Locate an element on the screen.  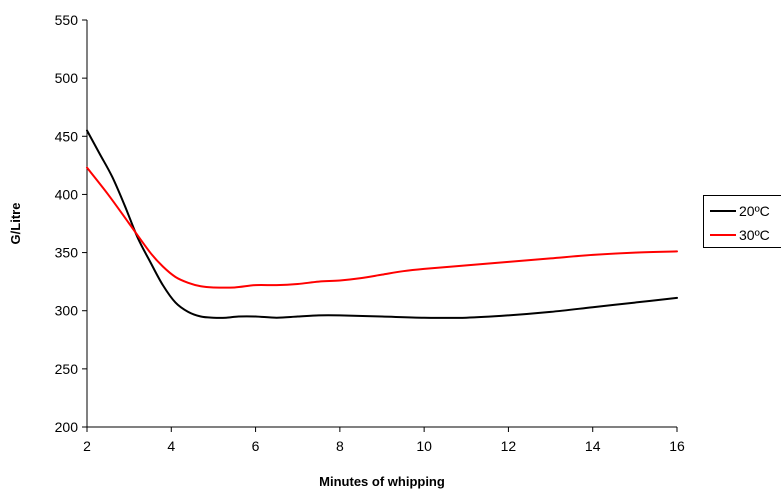
y-tick-label: 200 is located at coordinates (67, 427).